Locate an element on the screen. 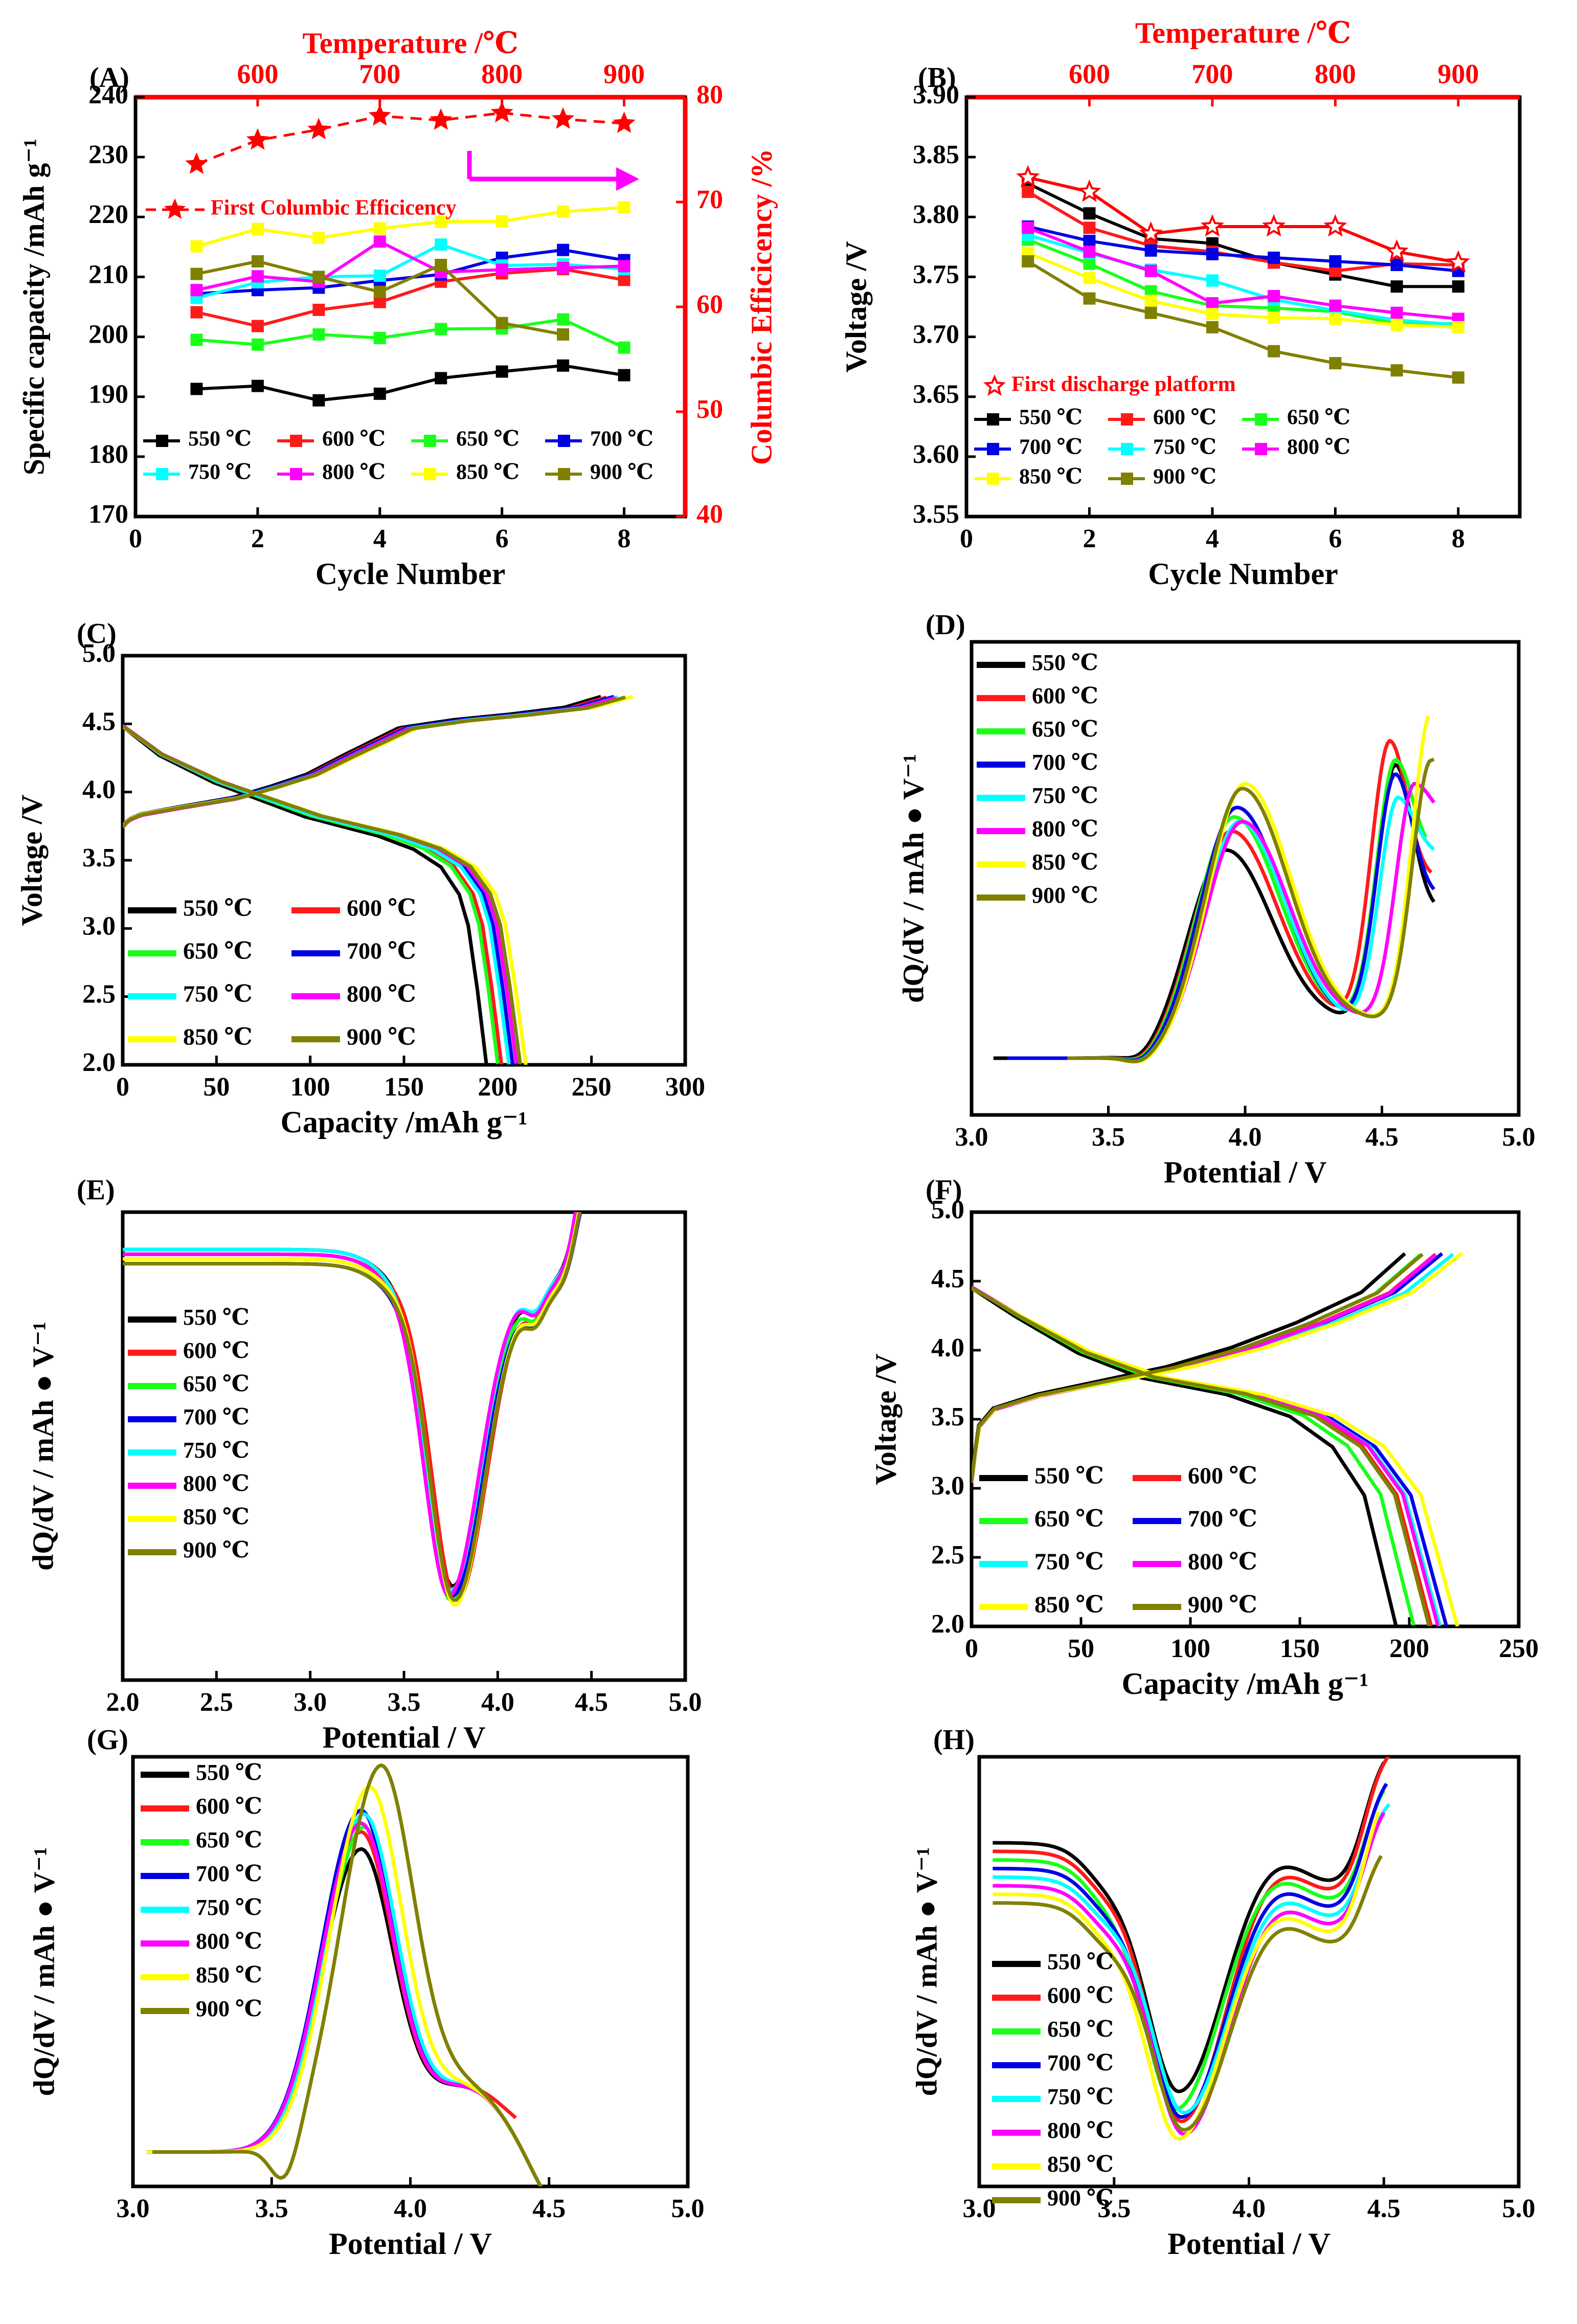 The height and width of the screenshot is (2324, 1577). x-tick-label: 200 is located at coordinates (1409, 1648).